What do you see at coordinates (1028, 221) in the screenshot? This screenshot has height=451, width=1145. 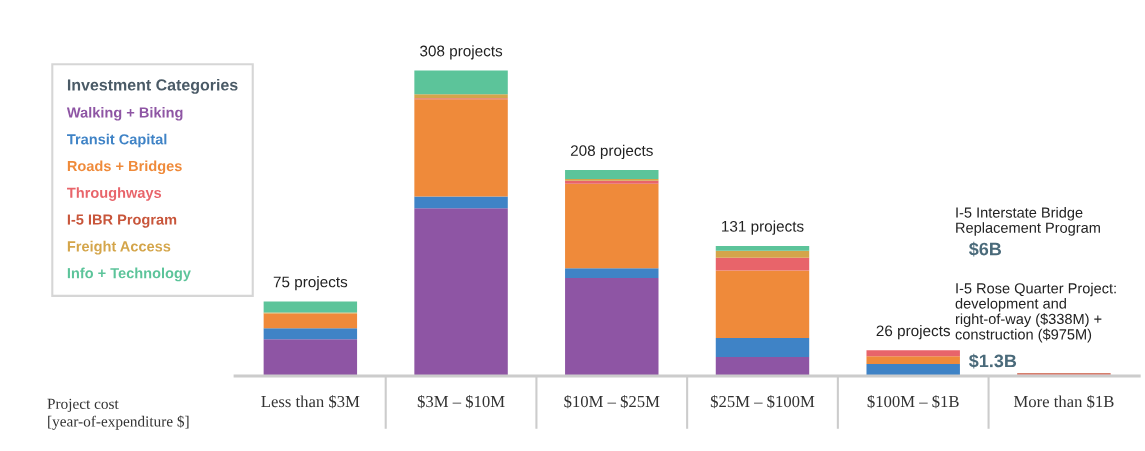 I see `annotation: I-5 Interstate Bridge Replacement Program` at bounding box center [1028, 221].